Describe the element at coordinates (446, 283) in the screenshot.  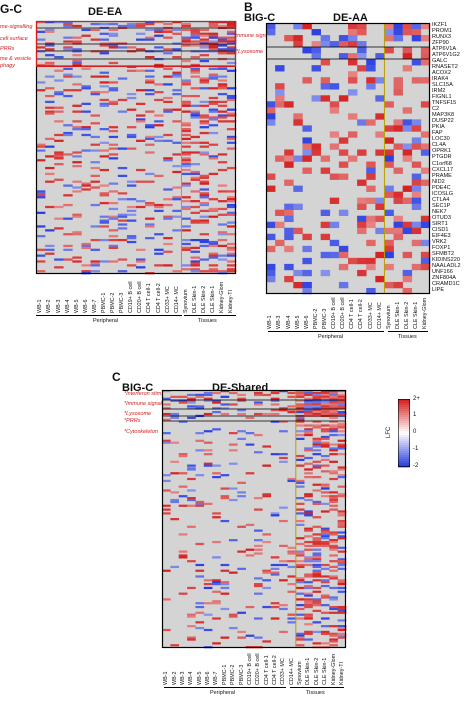
I see `gene-label: CRAMD1C` at that location.